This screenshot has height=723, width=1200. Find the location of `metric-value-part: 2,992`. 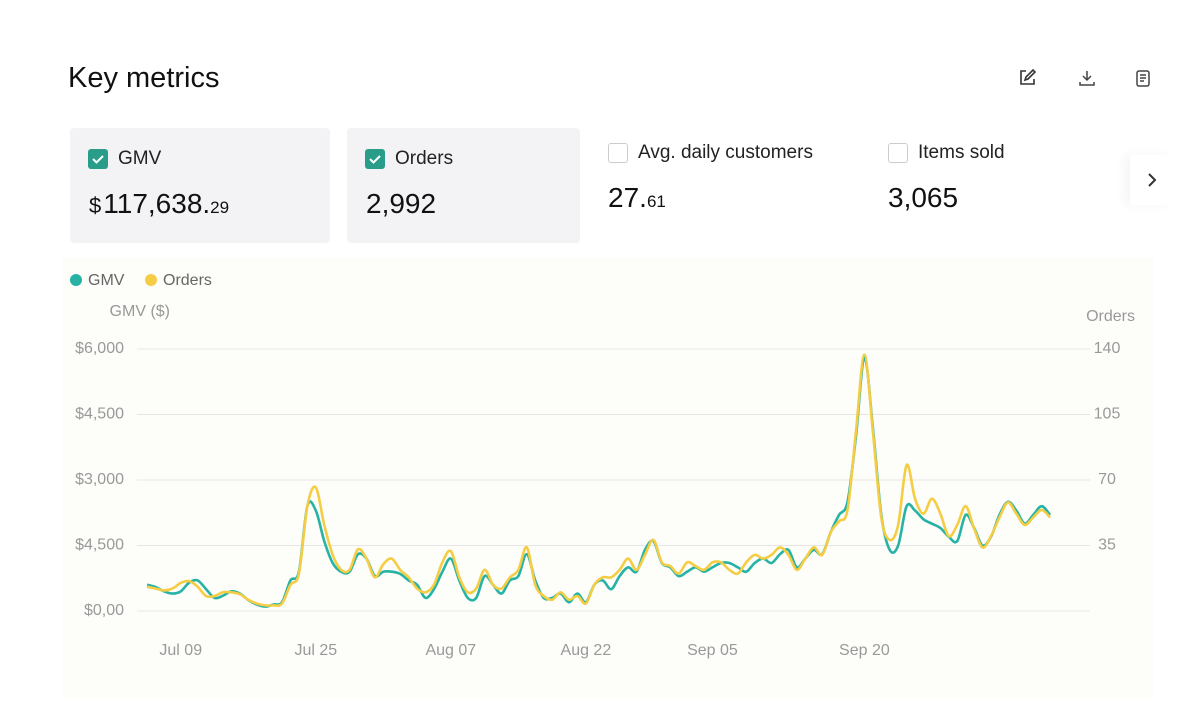

metric-value-part: 2,992 is located at coordinates (401, 203).